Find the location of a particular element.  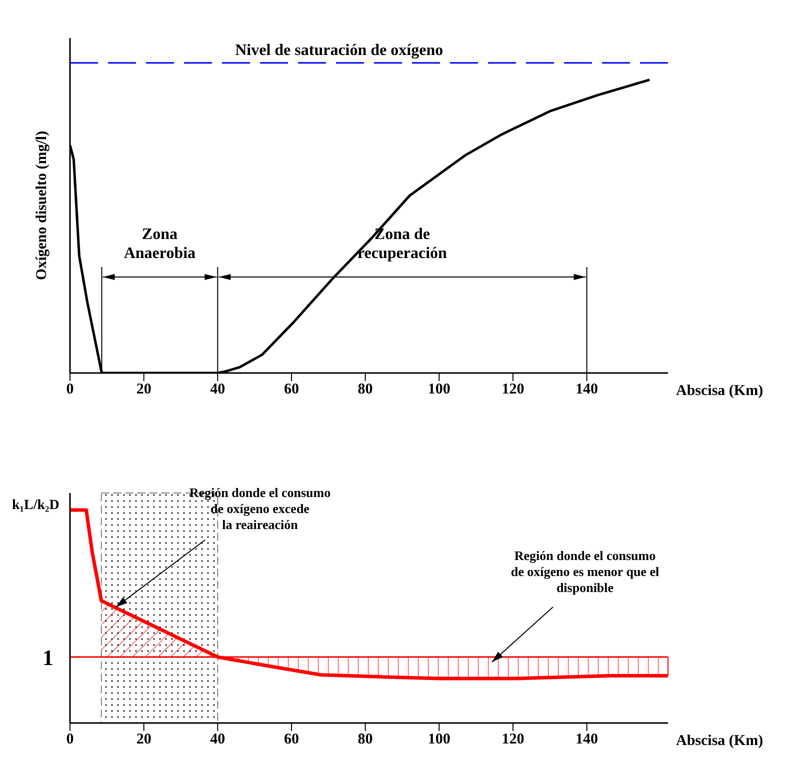

annotation: Zona Anaerobia is located at coordinates (160, 244).